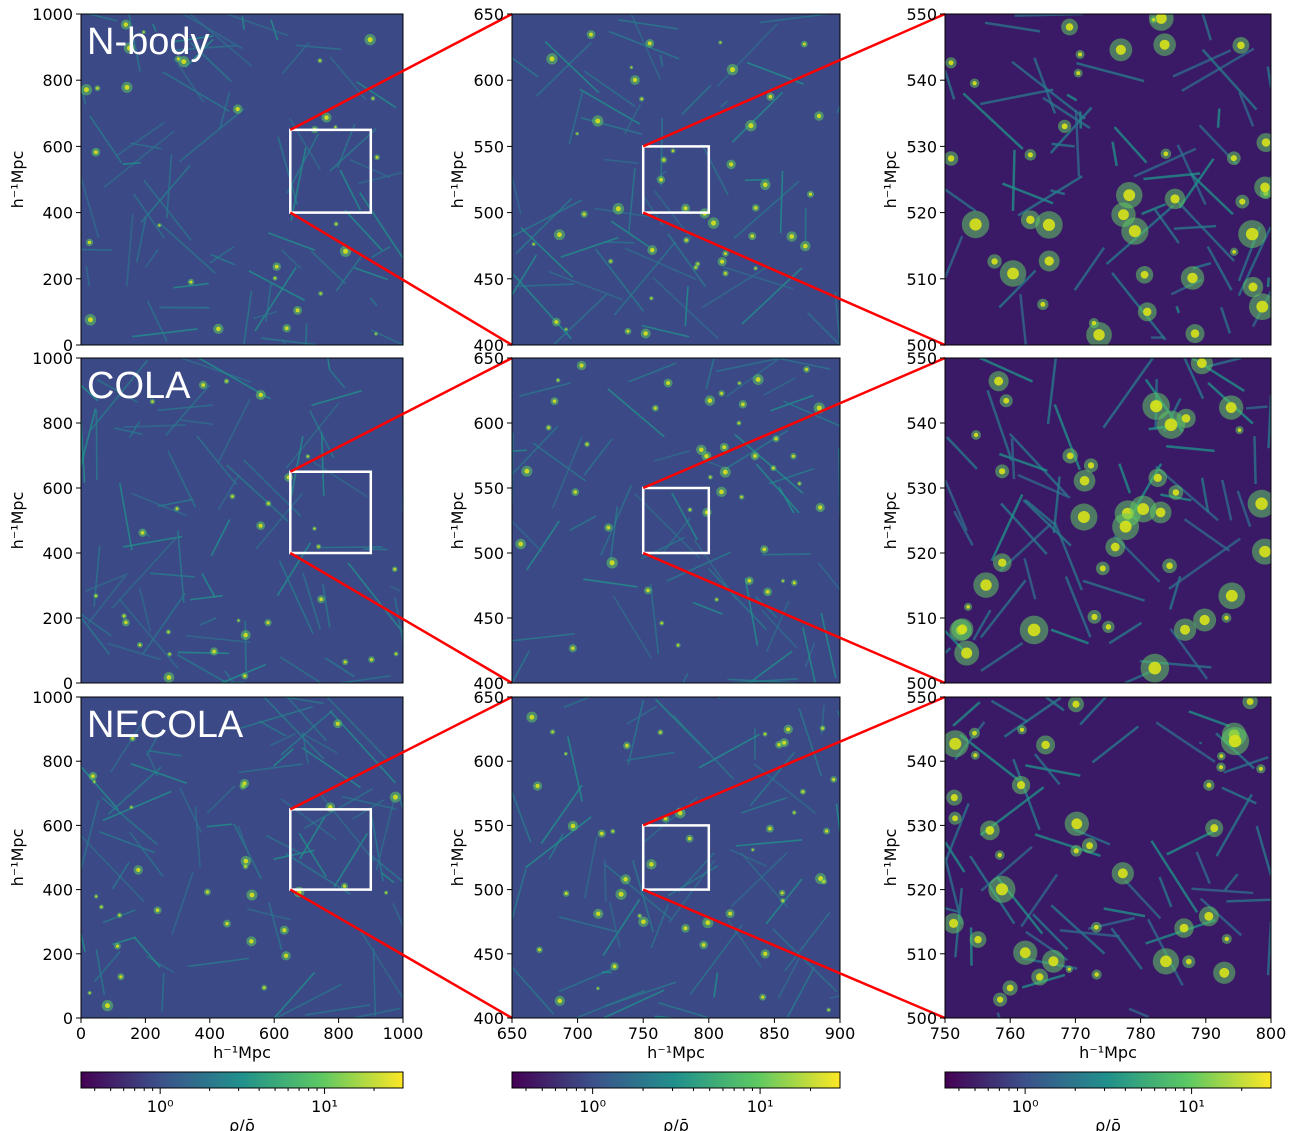 This screenshot has height=1131, width=1293. What do you see at coordinates (921, 279) in the screenshot?
I see `y-tick-label: 510` at bounding box center [921, 279].